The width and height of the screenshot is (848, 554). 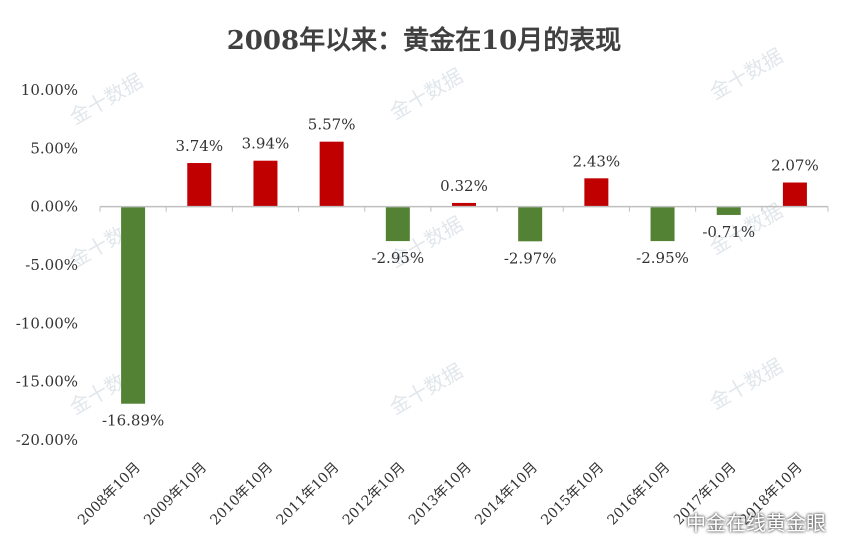 What do you see at coordinates (241, 494) in the screenshot?
I see `x-tick-label: 2010年10月` at bounding box center [241, 494].